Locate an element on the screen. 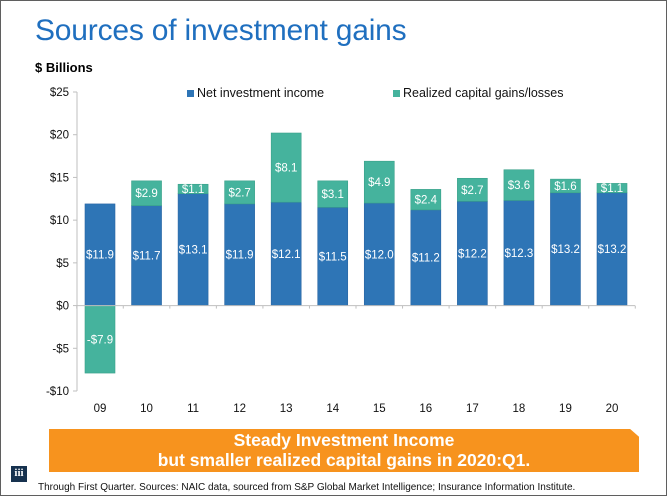  data-label-net-investment-income: $12.1 is located at coordinates (286, 255).